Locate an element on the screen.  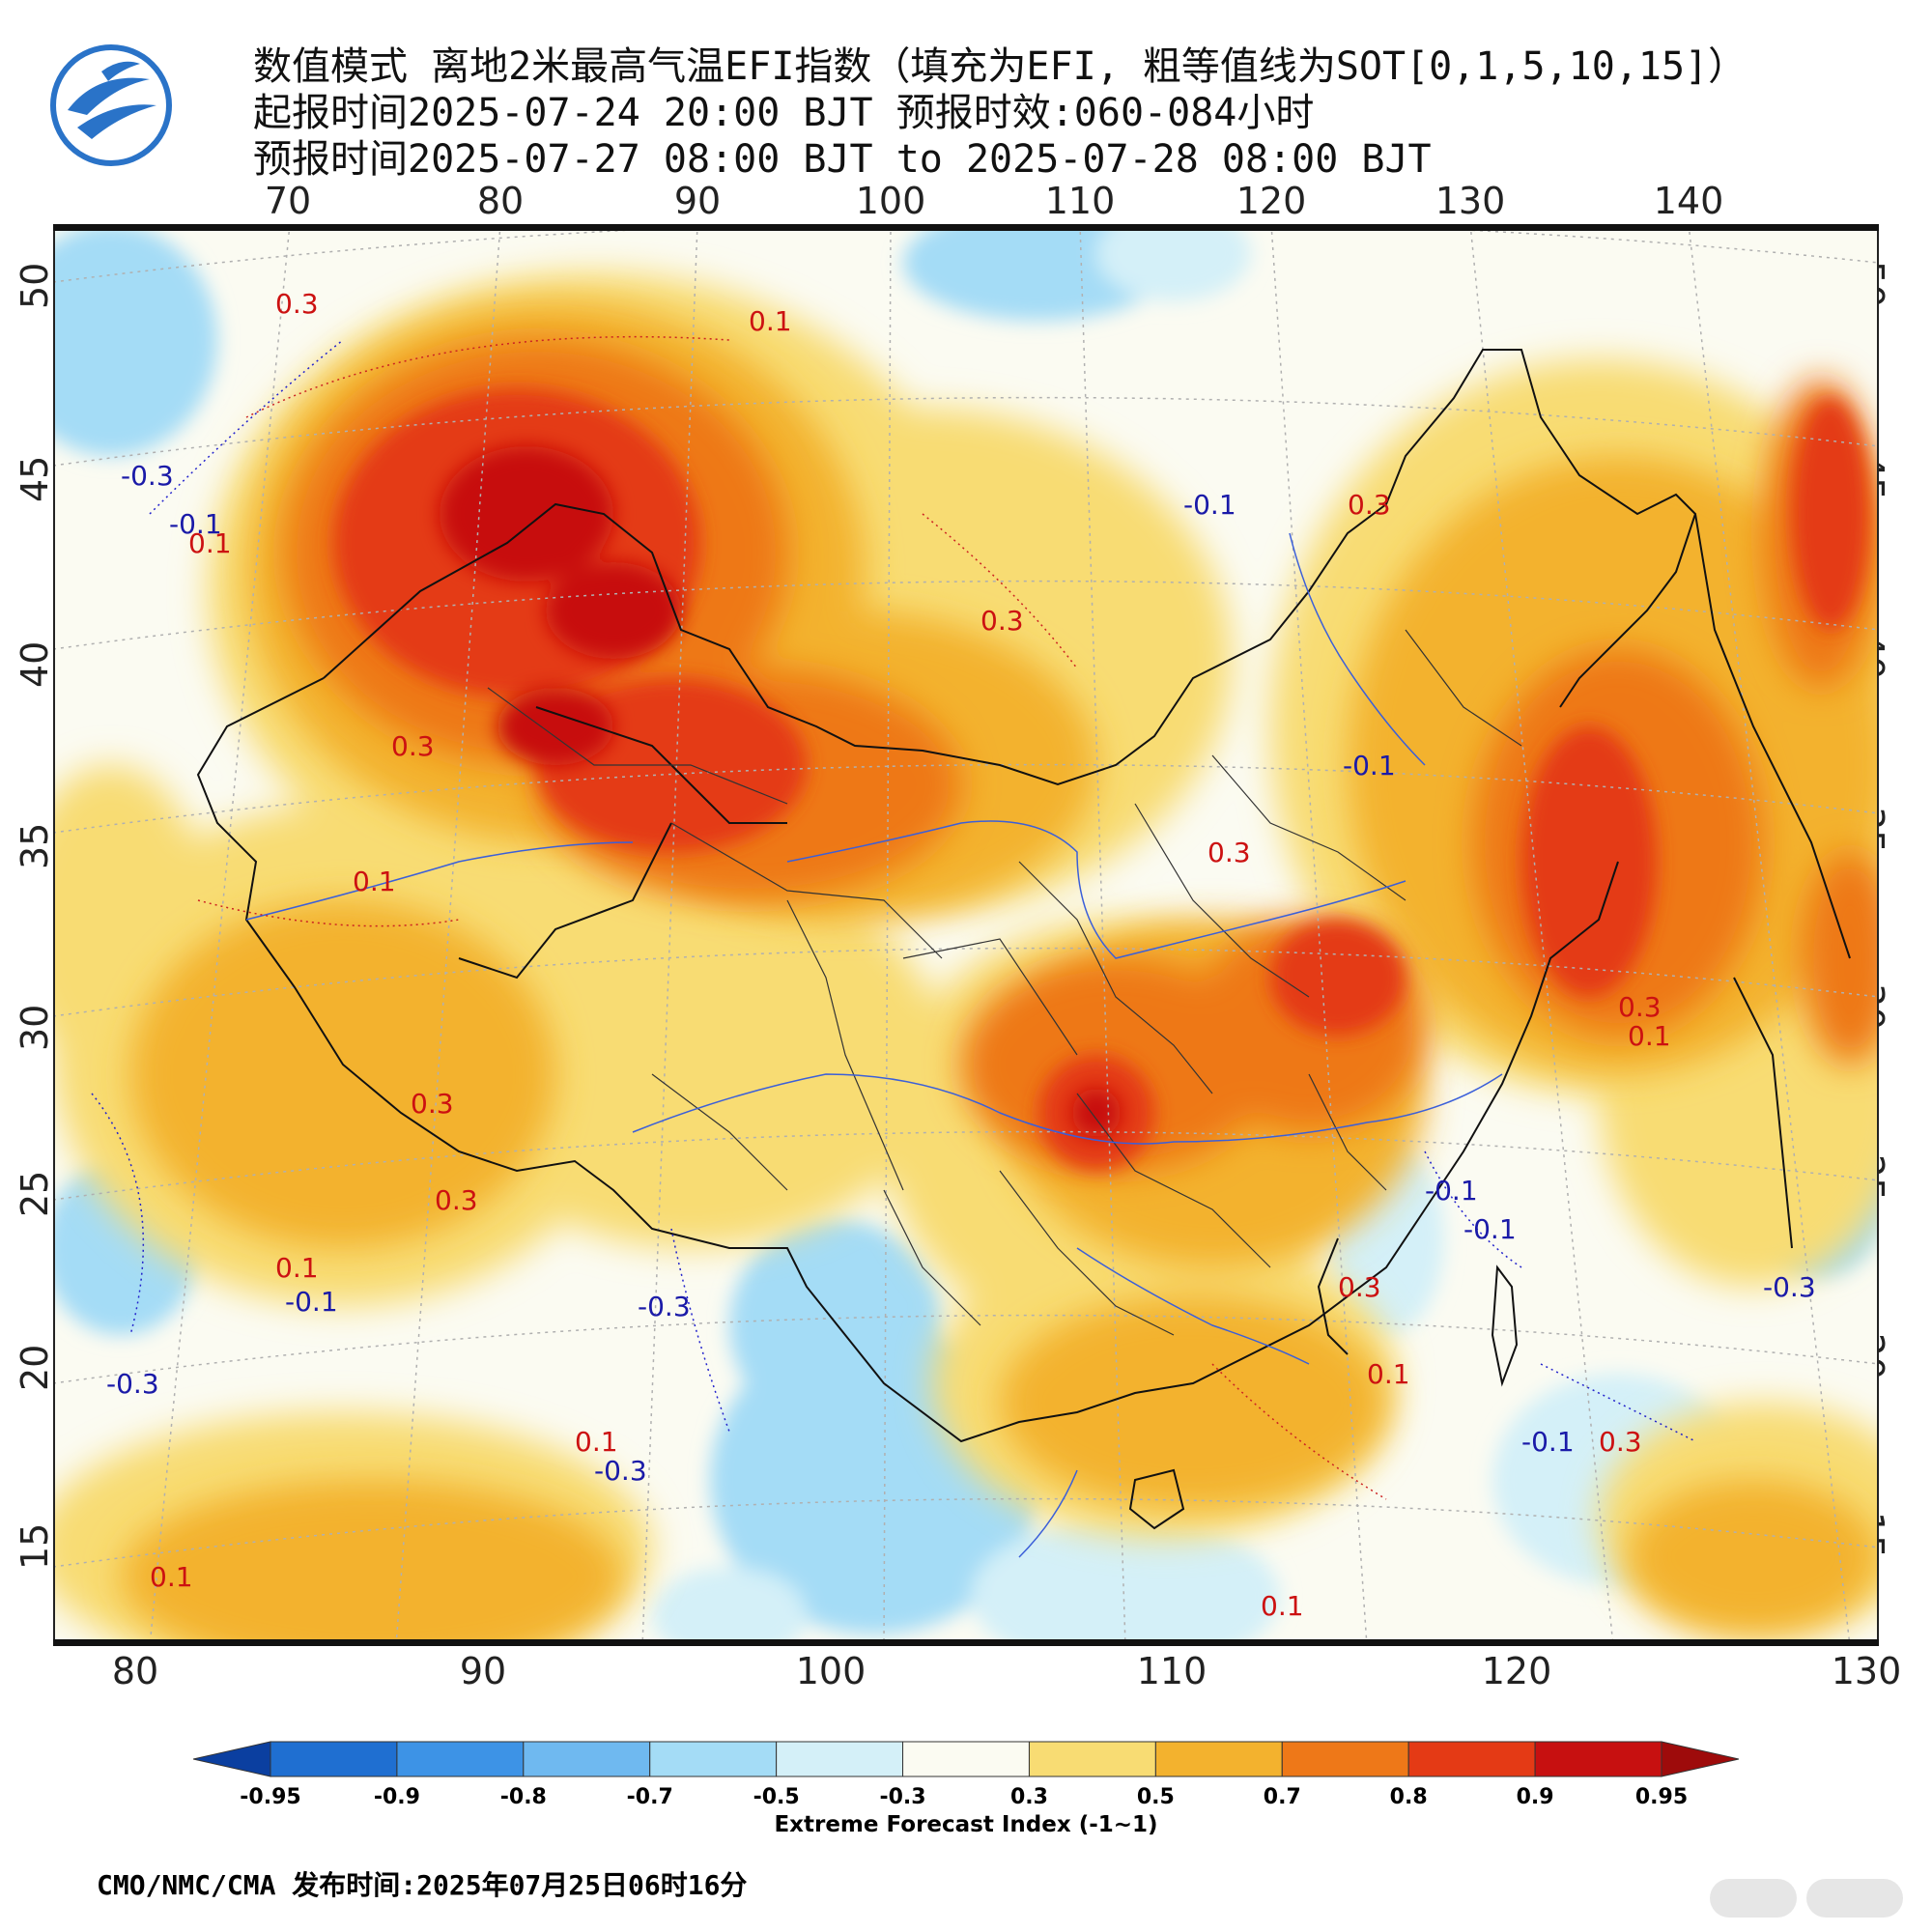
bottom-lon-label: 100 is located at coordinates (831, 1671).